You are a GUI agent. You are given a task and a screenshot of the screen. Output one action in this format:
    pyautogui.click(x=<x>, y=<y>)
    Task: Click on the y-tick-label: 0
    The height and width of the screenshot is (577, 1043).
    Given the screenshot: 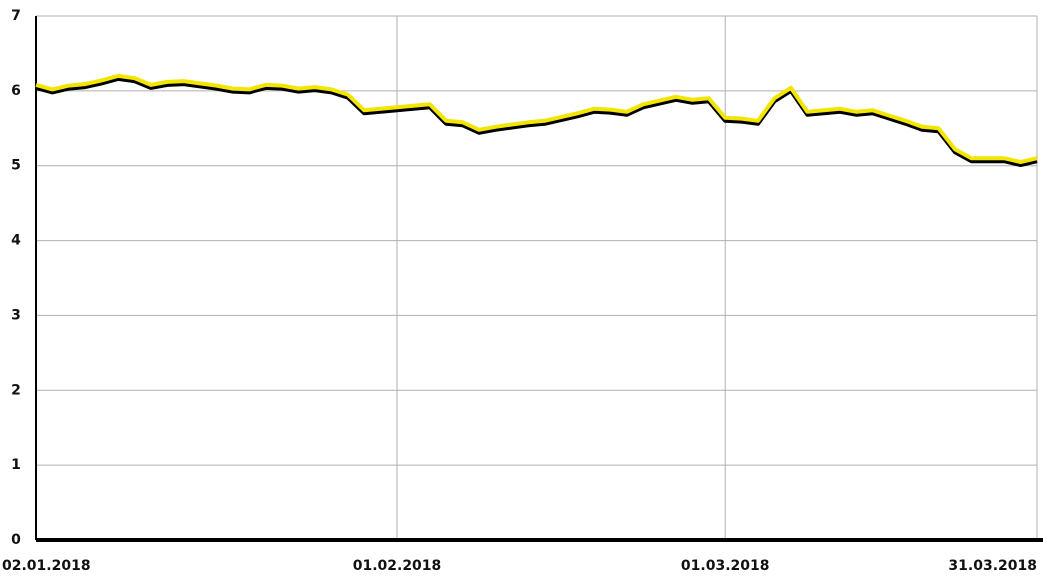 What is the action you would take?
    pyautogui.click(x=16, y=540)
    